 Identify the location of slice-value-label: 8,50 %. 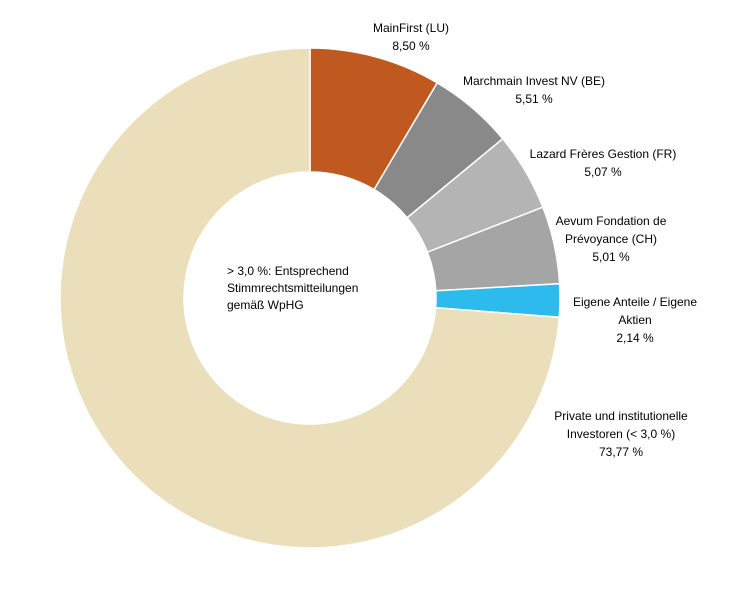
(411, 46).